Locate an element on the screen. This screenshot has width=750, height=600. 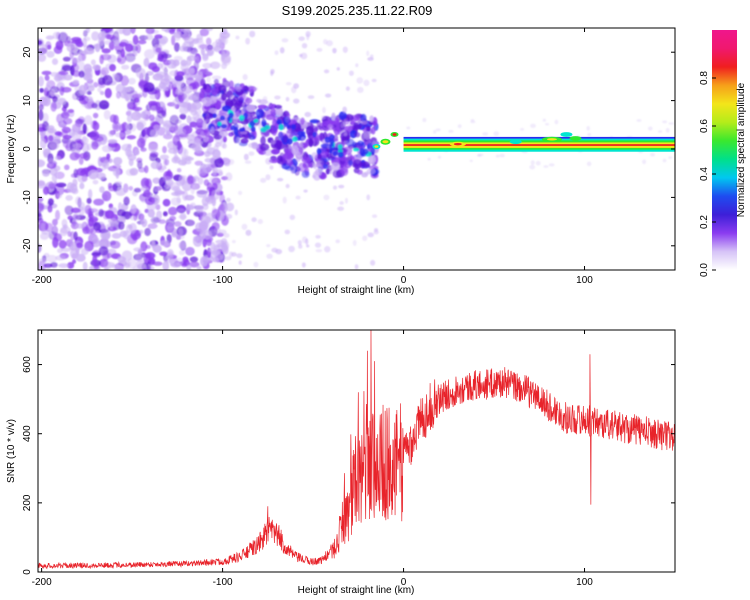
colorbar-gradient is located at coordinates (724, 150).